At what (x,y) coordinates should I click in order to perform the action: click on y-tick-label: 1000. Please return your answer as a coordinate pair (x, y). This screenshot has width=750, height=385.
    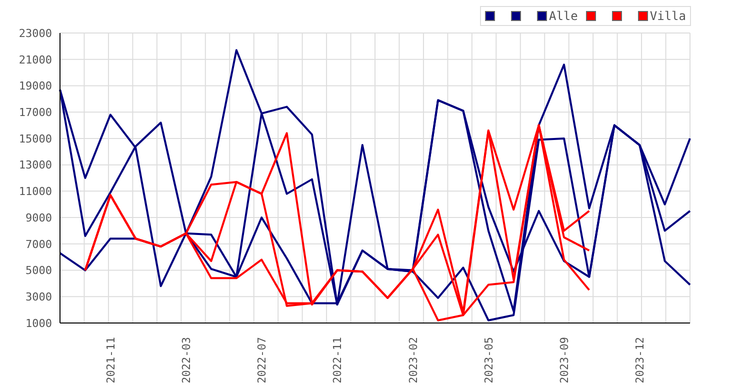
    Looking at the image, I should click on (39, 323).